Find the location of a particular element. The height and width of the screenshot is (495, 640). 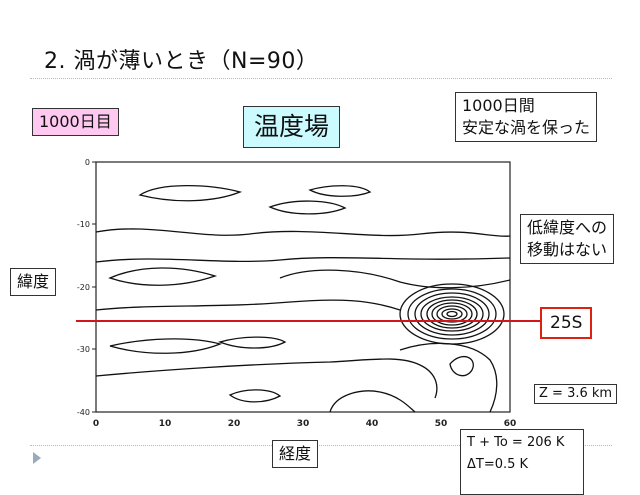

x-tick-4: 40 is located at coordinates (372, 424).